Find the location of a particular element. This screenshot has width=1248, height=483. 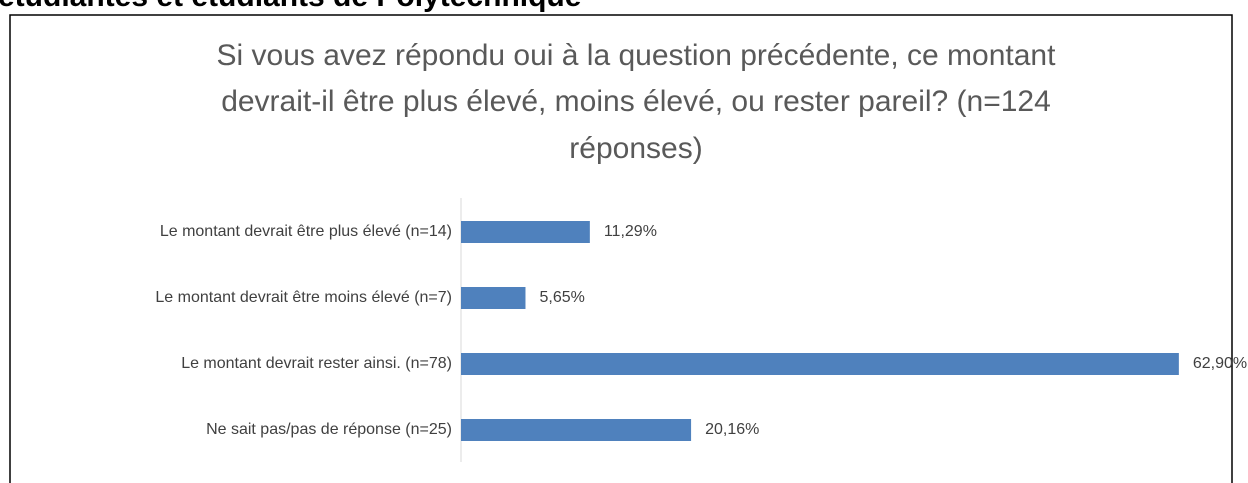

data-label: 5,65% is located at coordinates (561, 297).